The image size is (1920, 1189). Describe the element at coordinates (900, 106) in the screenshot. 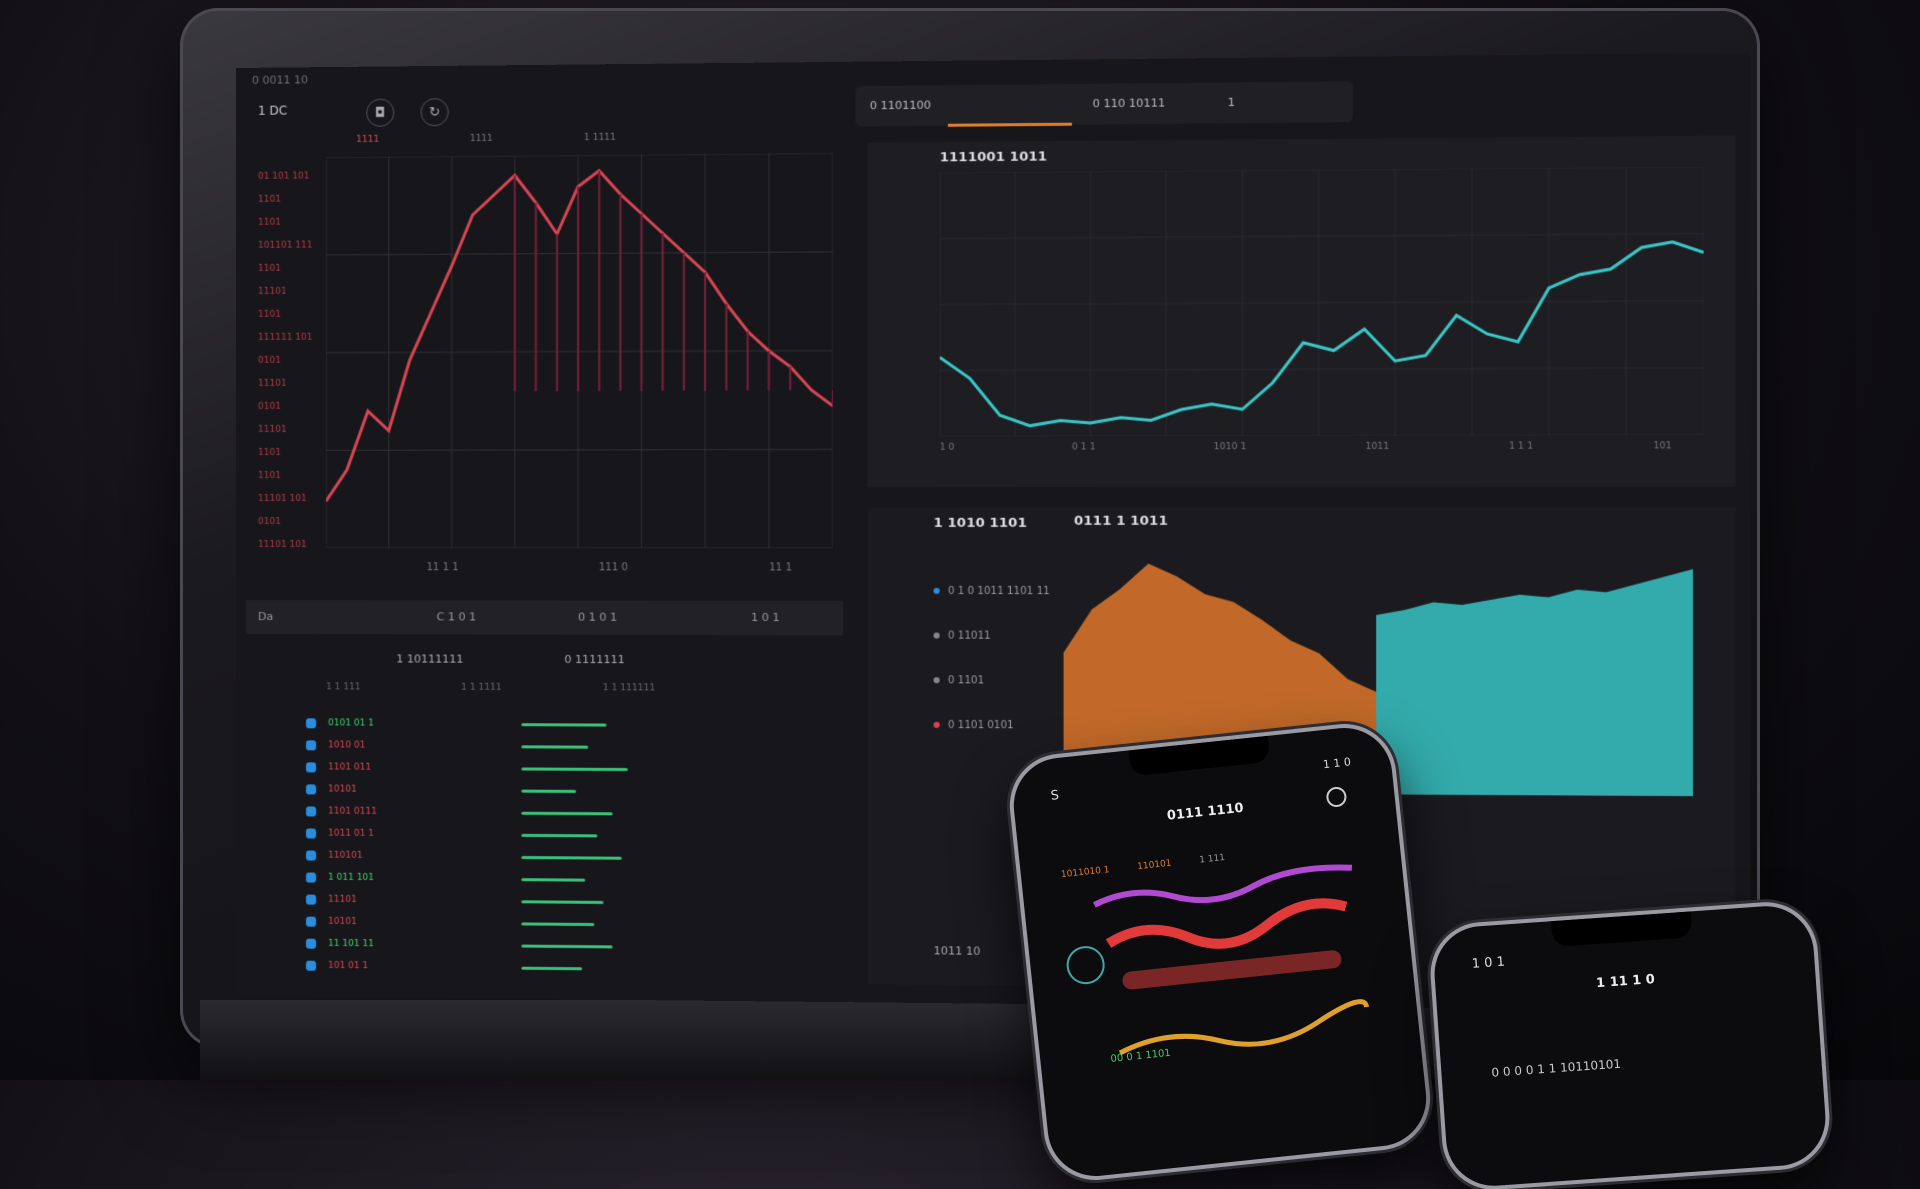

I see `tab-overview: 0 1101100` at that location.